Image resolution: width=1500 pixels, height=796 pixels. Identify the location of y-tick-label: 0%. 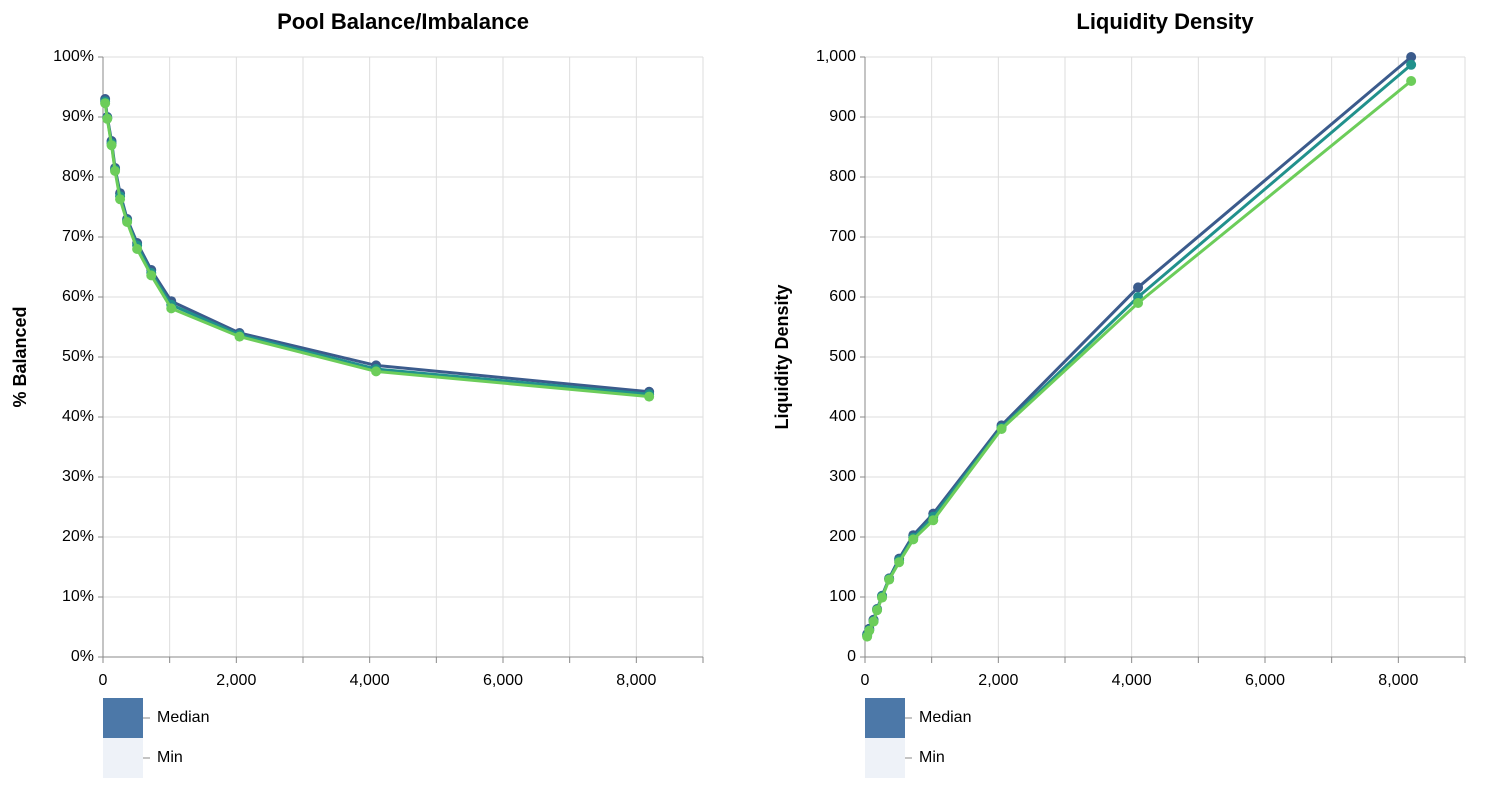
(82, 656).